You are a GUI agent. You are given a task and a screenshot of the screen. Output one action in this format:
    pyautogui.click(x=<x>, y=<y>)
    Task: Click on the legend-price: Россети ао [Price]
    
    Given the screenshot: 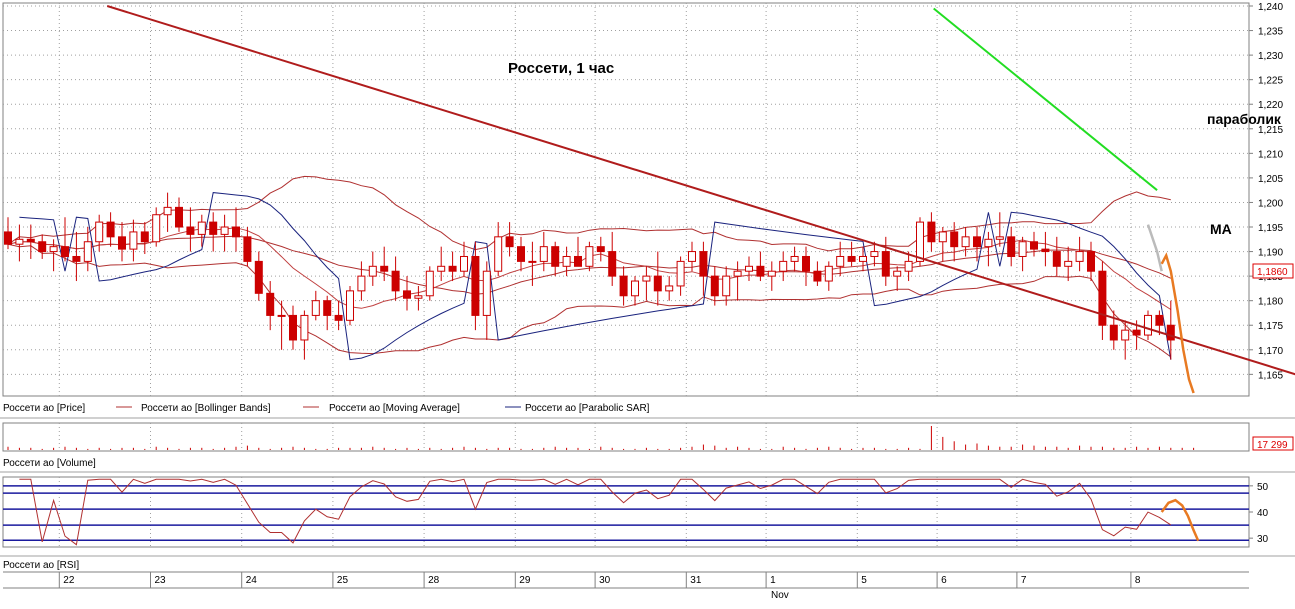 What is the action you would take?
    pyautogui.click(x=44, y=408)
    